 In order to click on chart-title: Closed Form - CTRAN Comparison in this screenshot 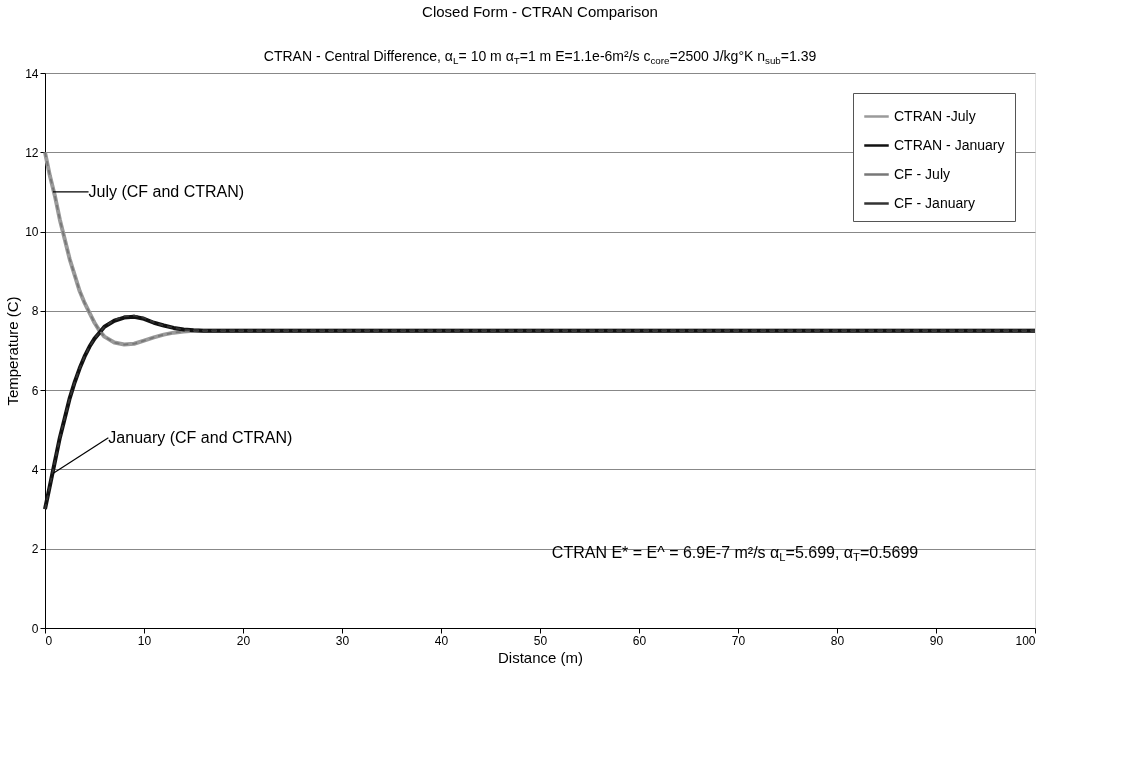, I will do `click(540, 11)`.